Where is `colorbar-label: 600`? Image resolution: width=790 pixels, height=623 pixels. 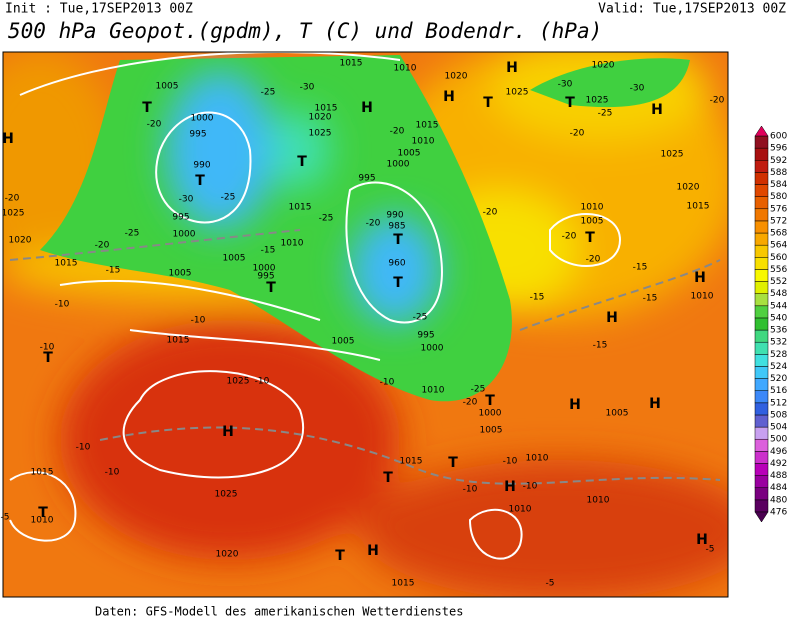
colorbar-label: 600 is located at coordinates (778, 137).